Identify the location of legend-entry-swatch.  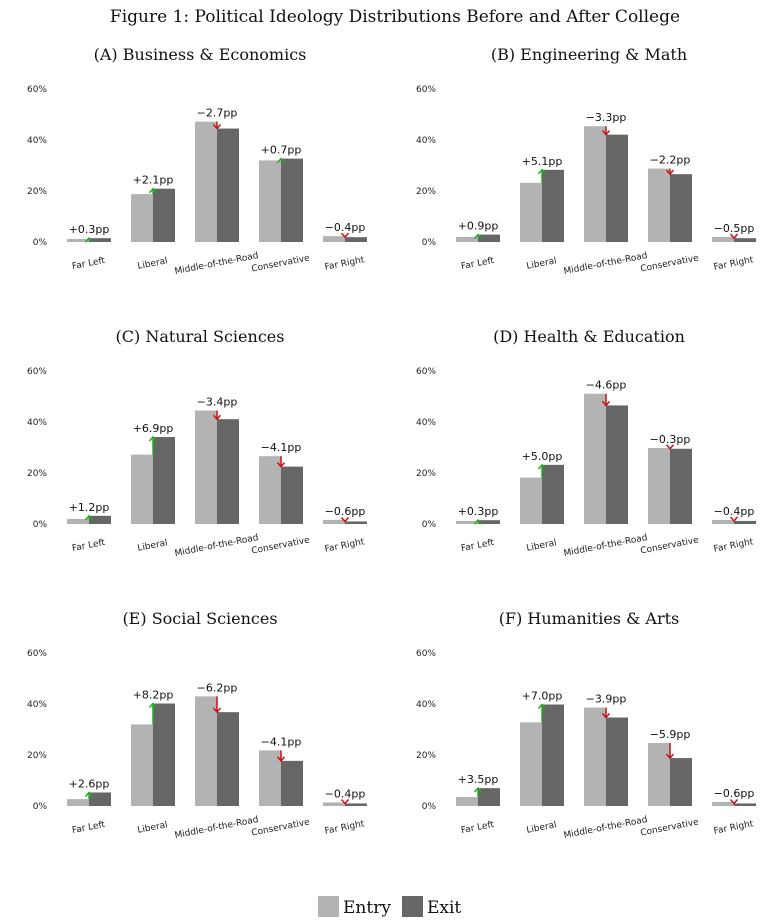
(328, 906).